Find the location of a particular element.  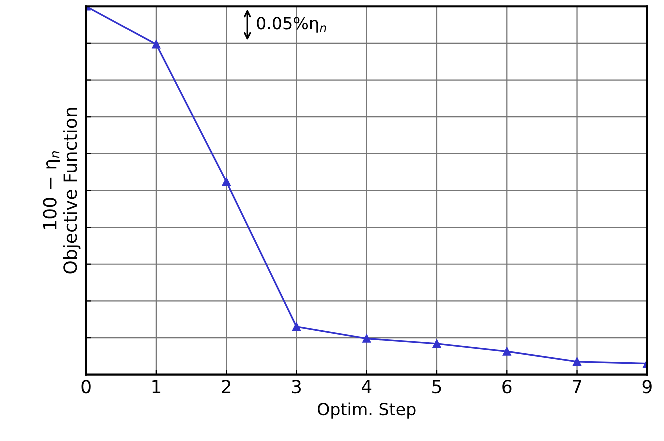

x-tick-label: 0 is located at coordinates (86, 387).